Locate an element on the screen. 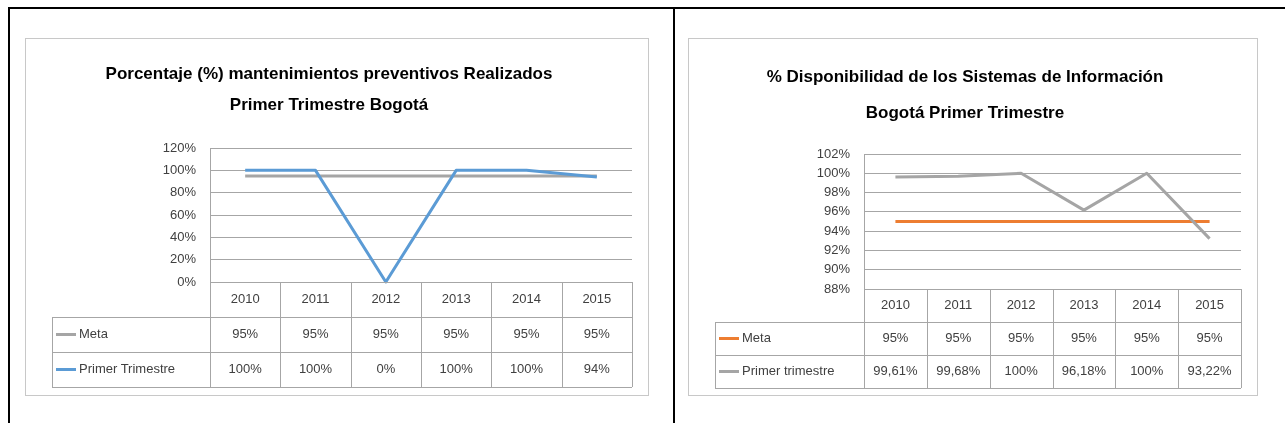 The image size is (1285, 423). data-label: 0% is located at coordinates (386, 369).